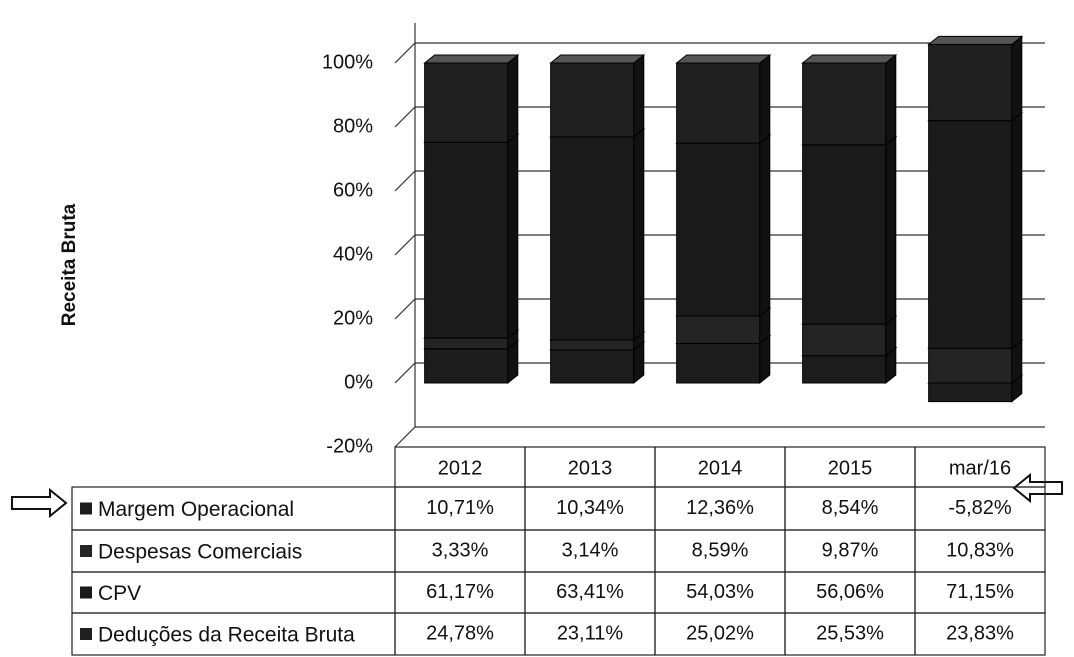  What do you see at coordinates (850, 592) in the screenshot?
I see `value-label: 56,06%` at bounding box center [850, 592].